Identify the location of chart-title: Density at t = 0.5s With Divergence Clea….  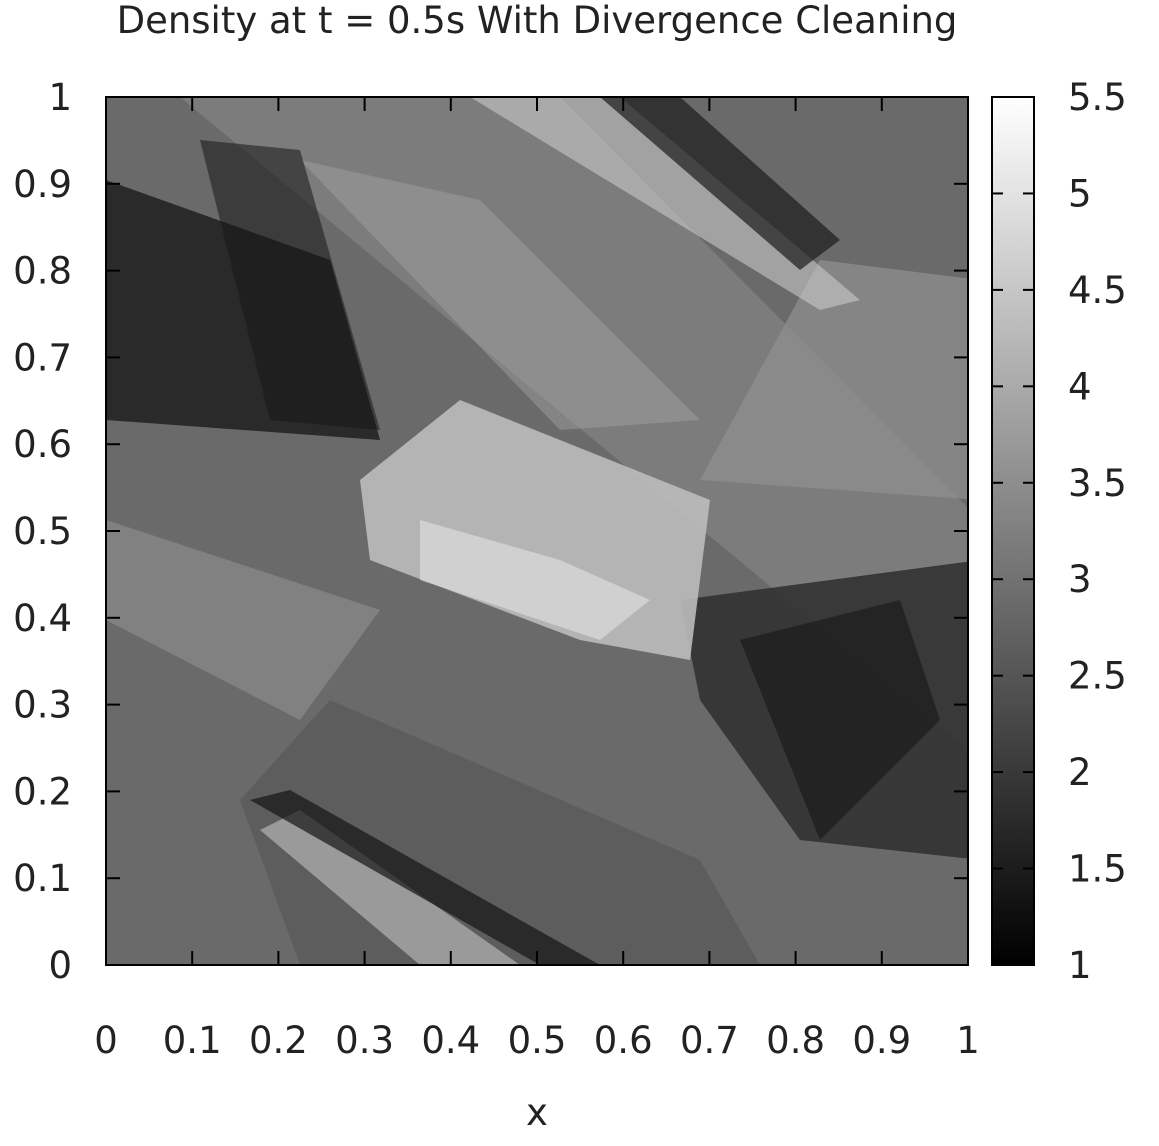
(537, 21).